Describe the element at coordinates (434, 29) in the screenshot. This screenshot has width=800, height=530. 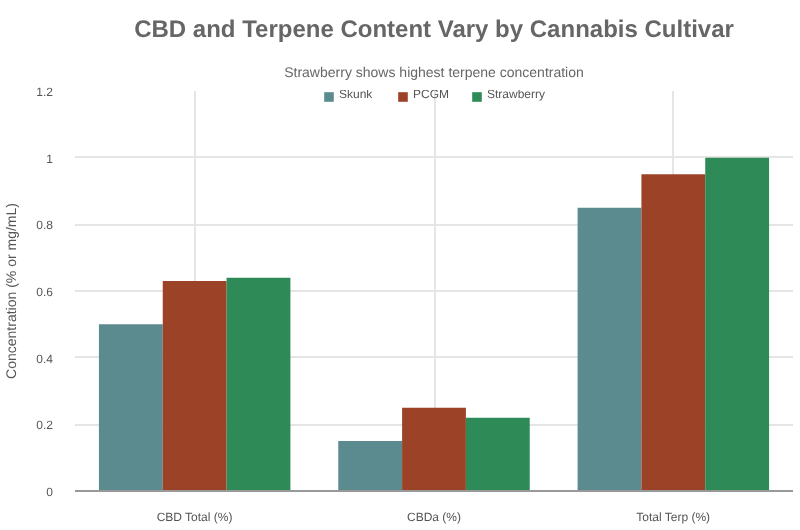
I see `chart-title: CBD and Terpene Content Vary by Cannabis Cultivar` at that location.